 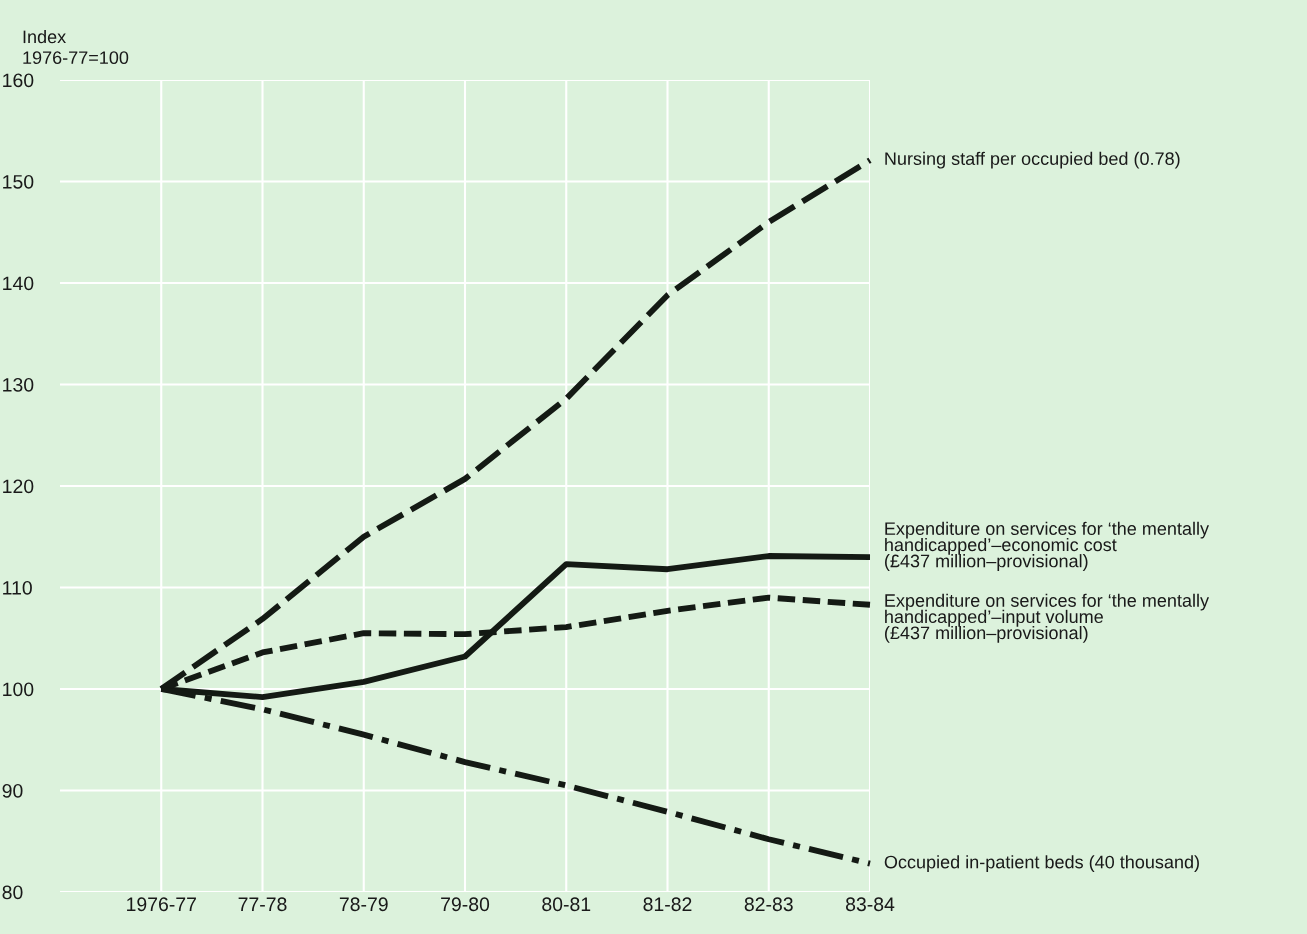 What do you see at coordinates (667, 904) in the screenshot?
I see `x-tick-label: 81-82` at bounding box center [667, 904].